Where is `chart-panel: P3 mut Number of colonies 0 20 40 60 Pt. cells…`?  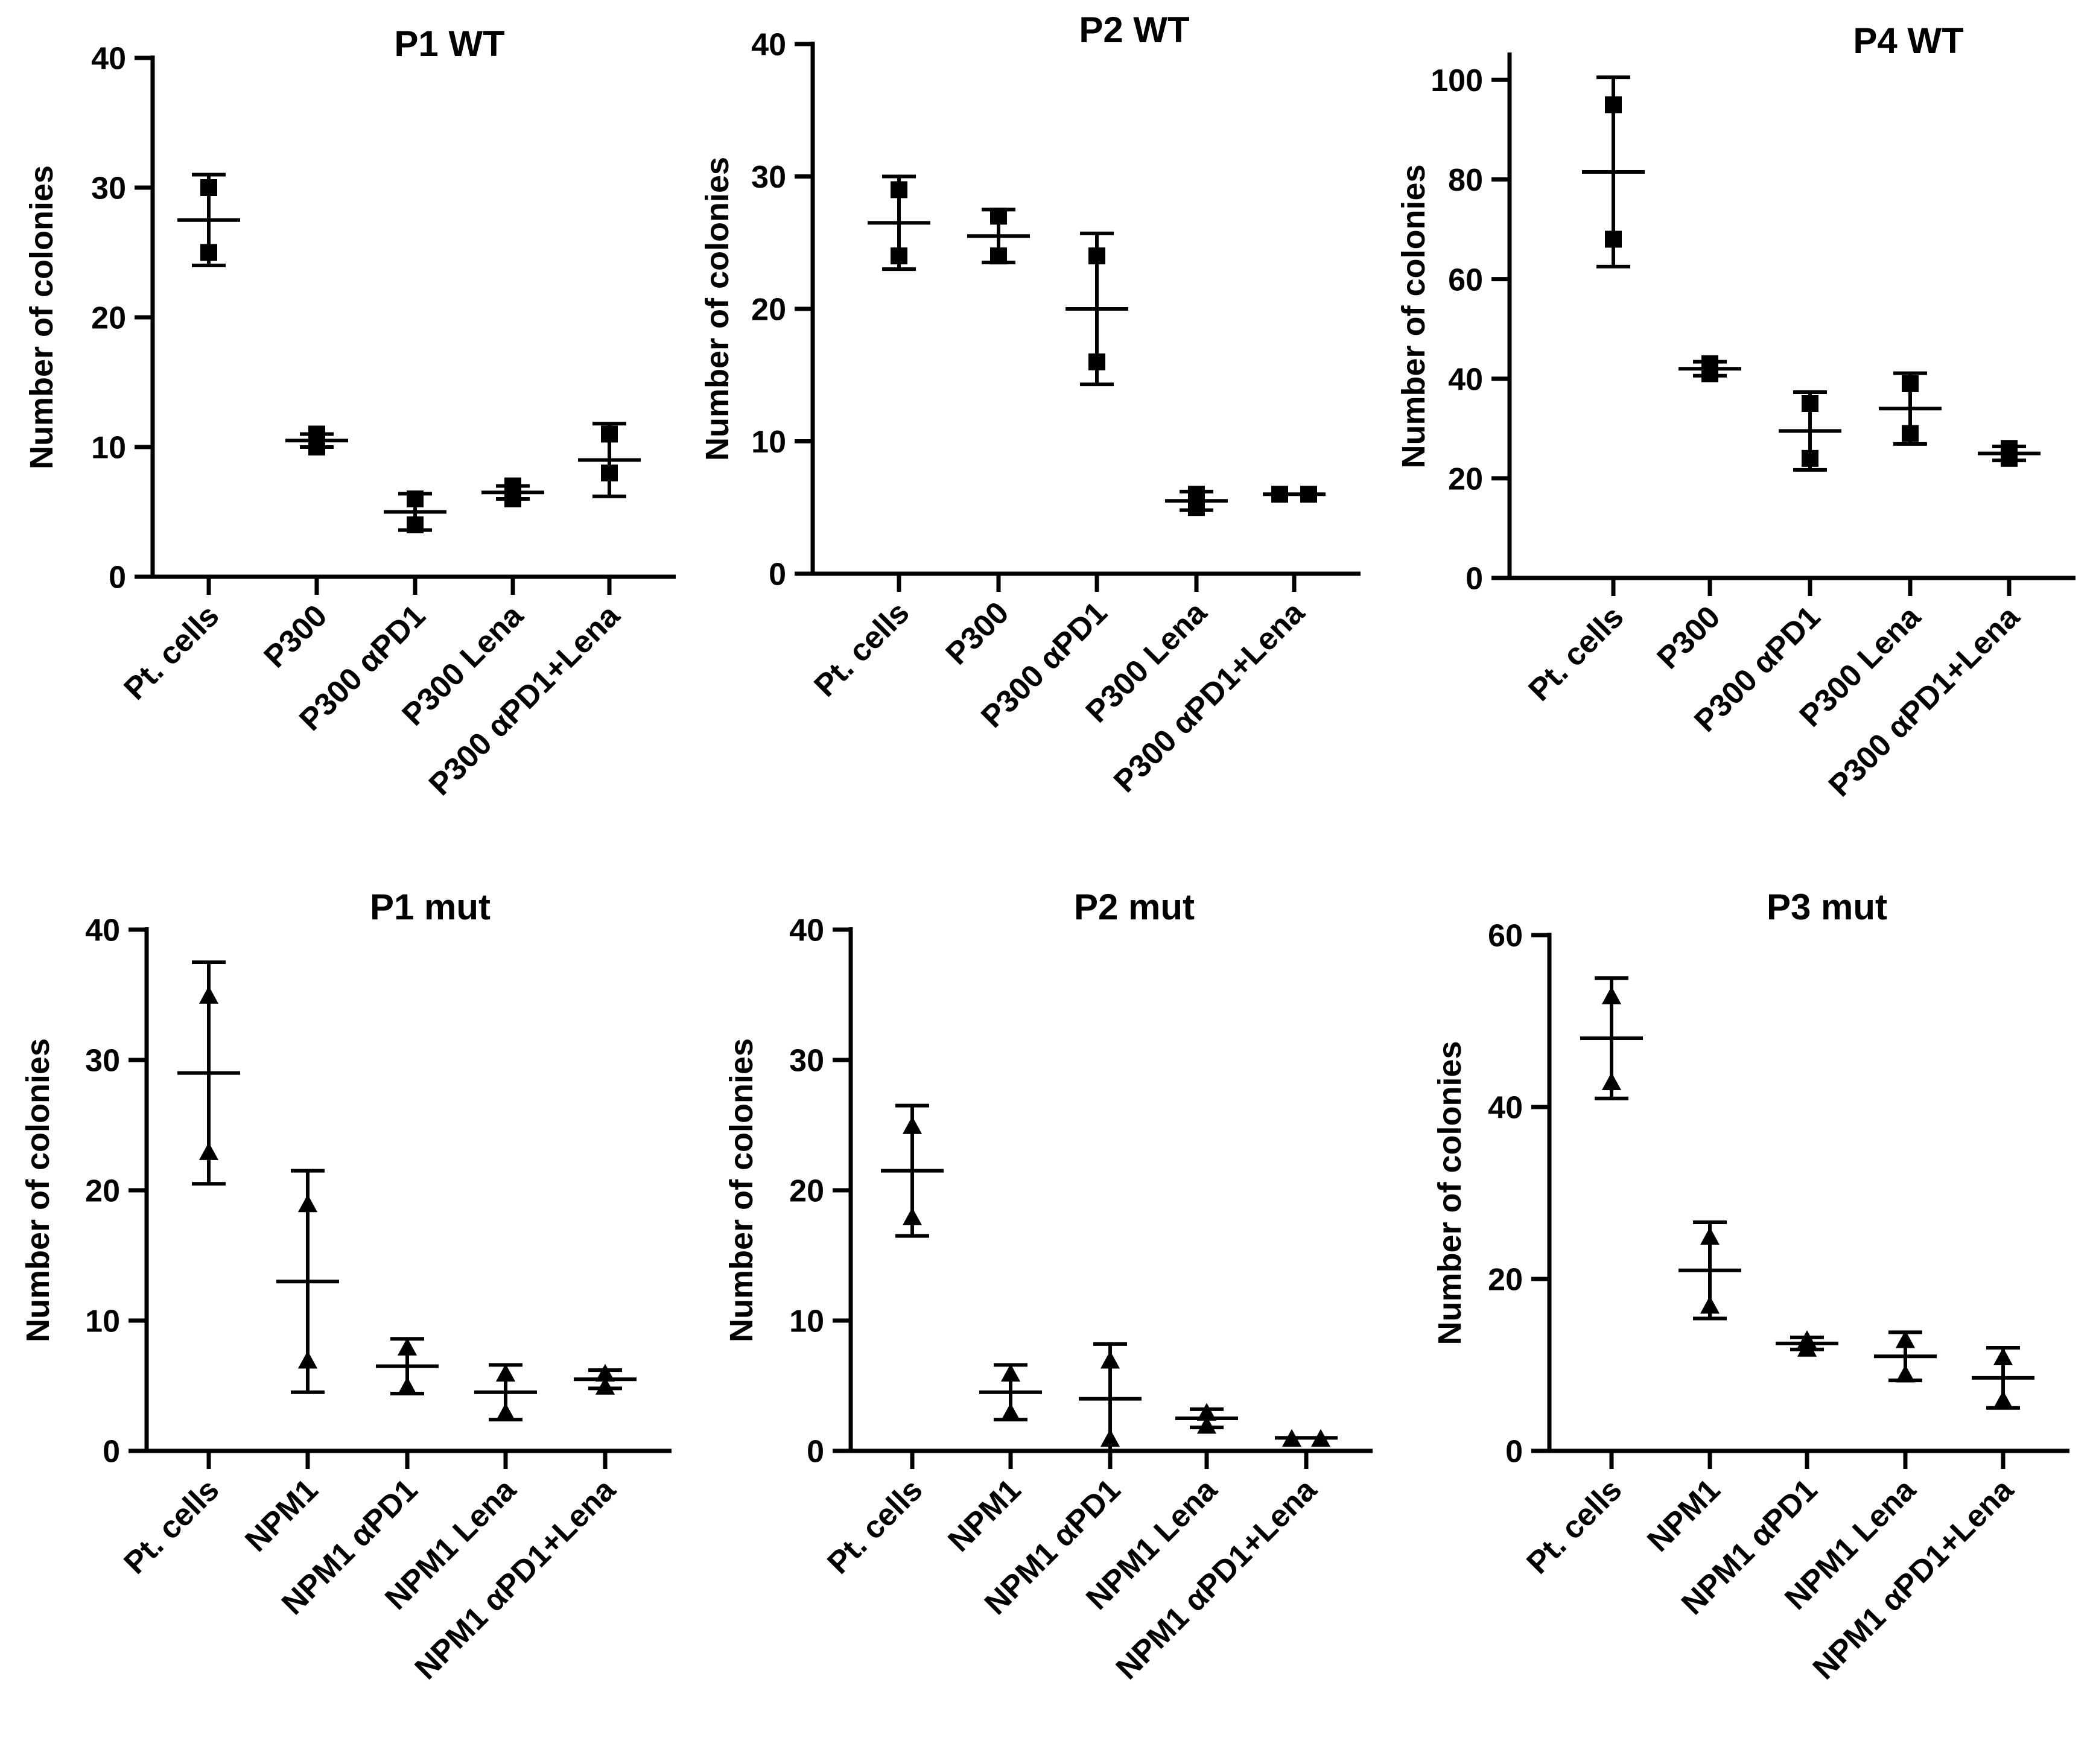
chart-panel: P3 mut Number of colonies 0 20 40 60 Pt. cells… is located at coordinates (1750, 1286).